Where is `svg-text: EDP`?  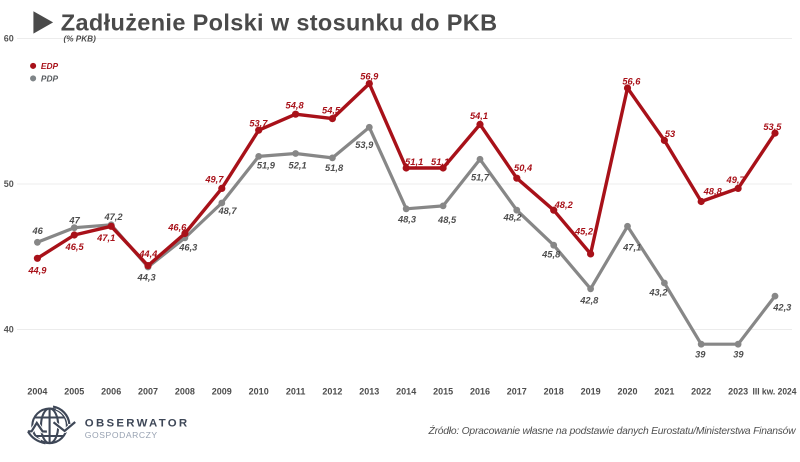
svg-text: EDP is located at coordinates (50, 66).